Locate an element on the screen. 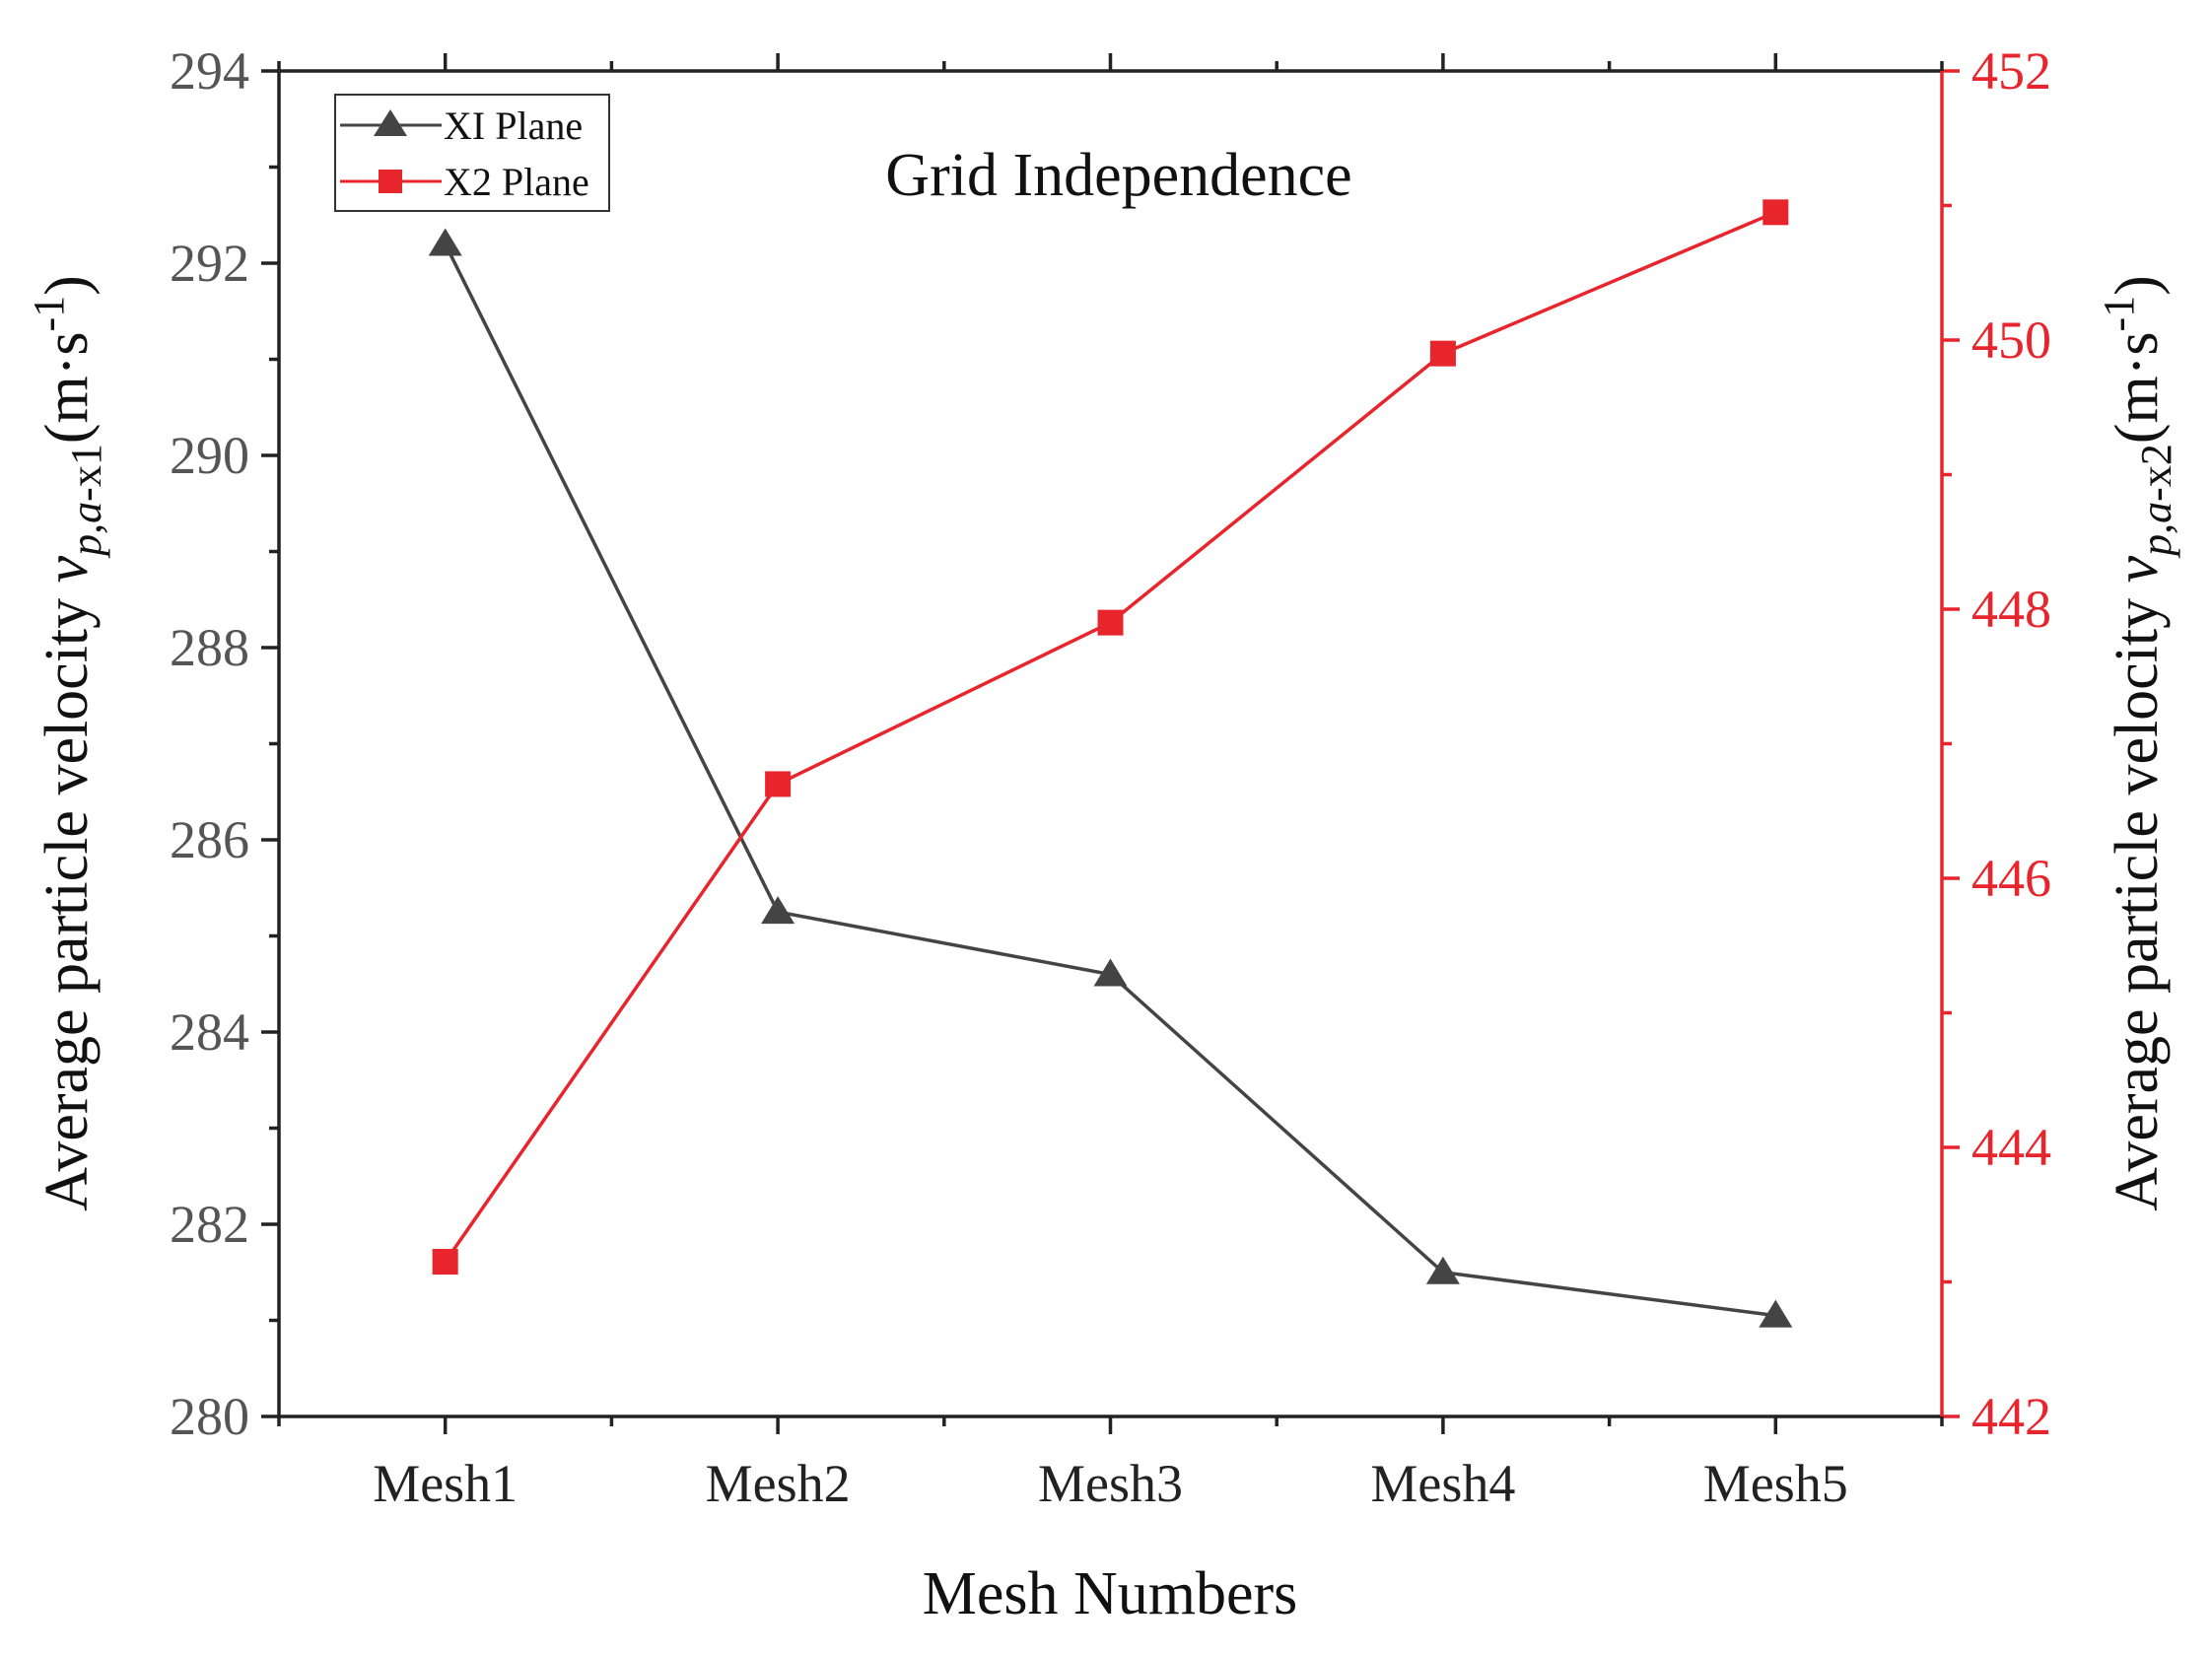  left-y-tick-label: 282 is located at coordinates (210, 1224).